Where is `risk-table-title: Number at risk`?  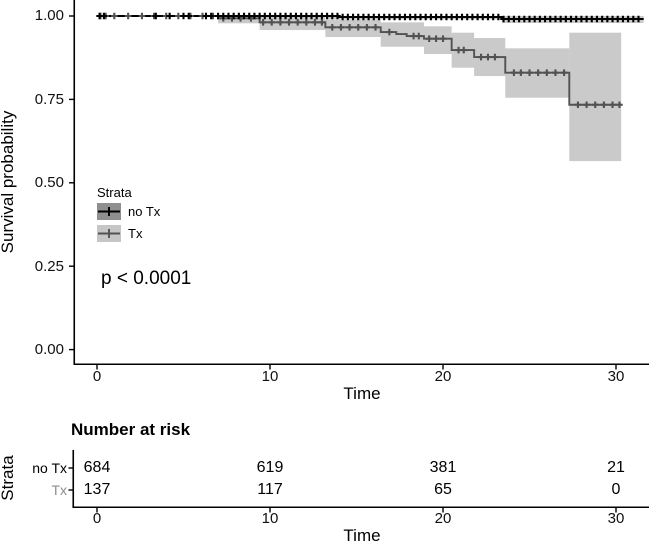 risk-table-title: Number at risk is located at coordinates (131, 429).